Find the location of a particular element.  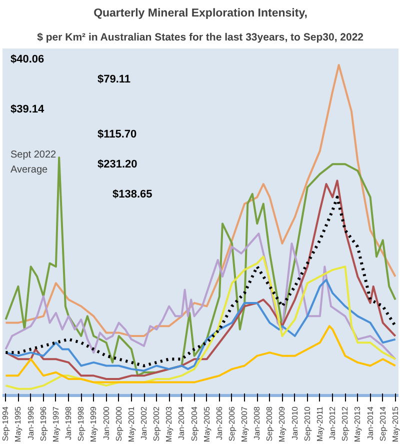

annotation: Sept 2022 is located at coordinates (33, 155).